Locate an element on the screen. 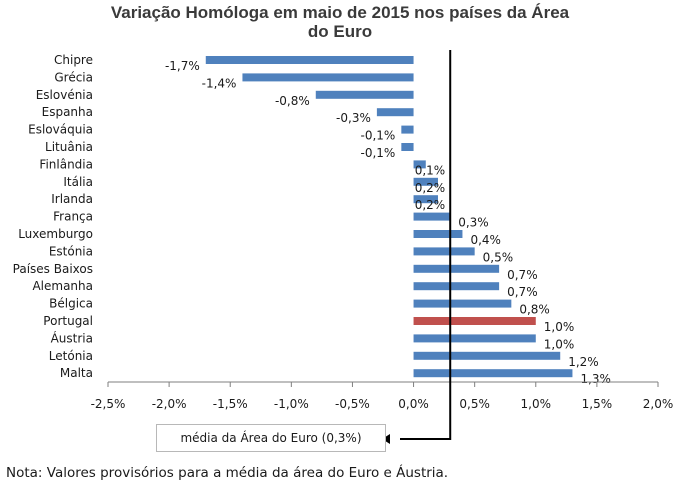 The width and height of the screenshot is (680, 491). category-label: Alemanha is located at coordinates (62, 286).